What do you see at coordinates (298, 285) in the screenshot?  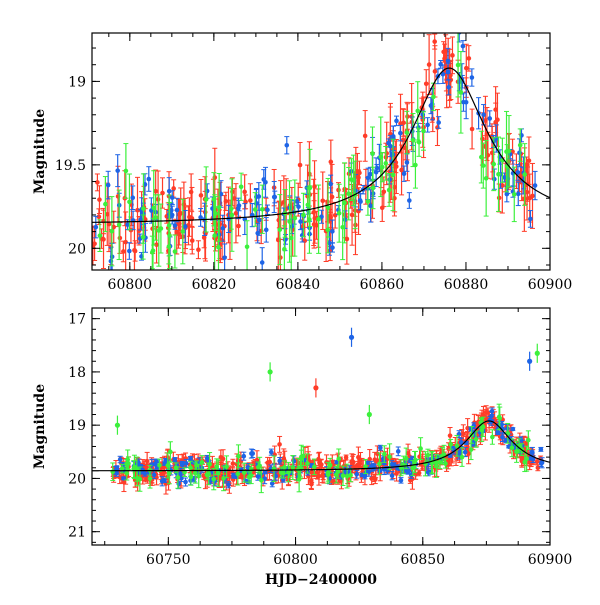 I see `x-tick-label: 60840` at bounding box center [298, 285].